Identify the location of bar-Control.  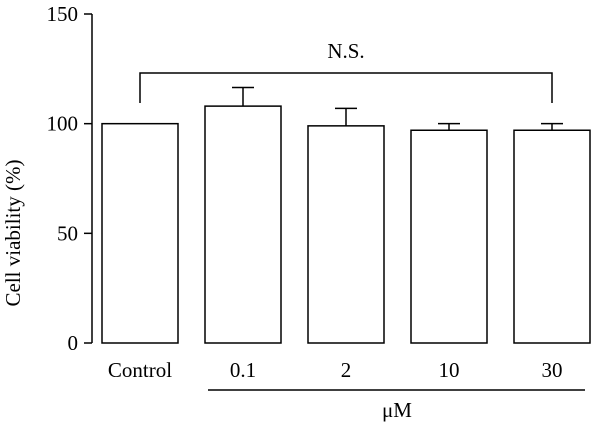
(140, 233).